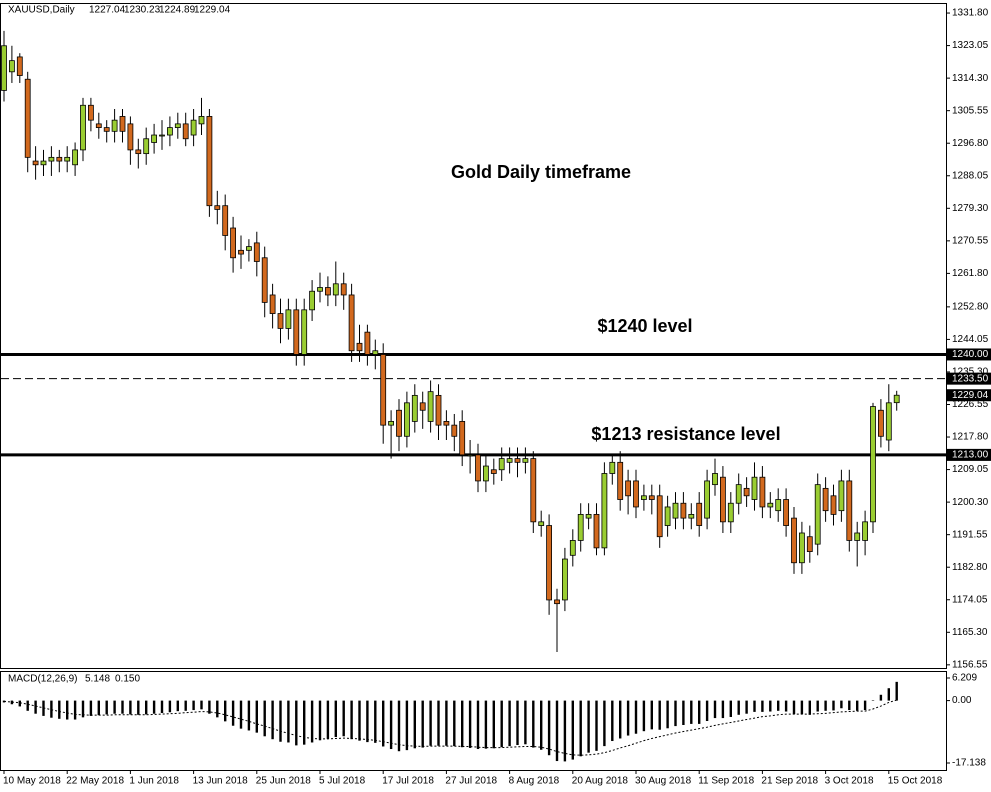 The height and width of the screenshot is (792, 991). I want to click on macd-panel, so click(473, 721).